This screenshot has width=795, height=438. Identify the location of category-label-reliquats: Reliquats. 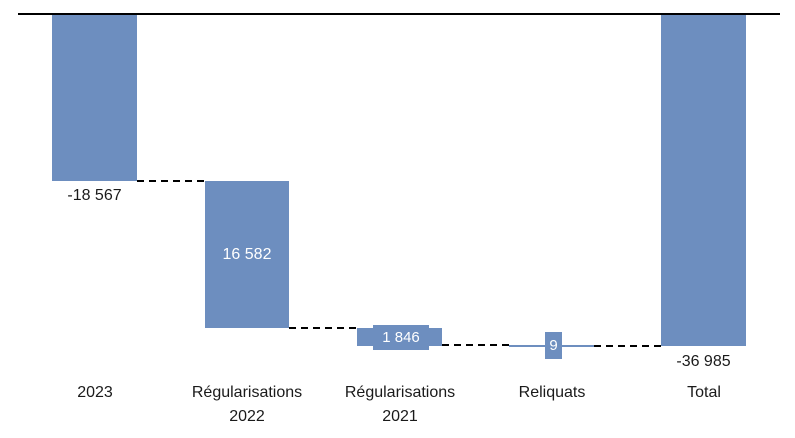
(552, 393).